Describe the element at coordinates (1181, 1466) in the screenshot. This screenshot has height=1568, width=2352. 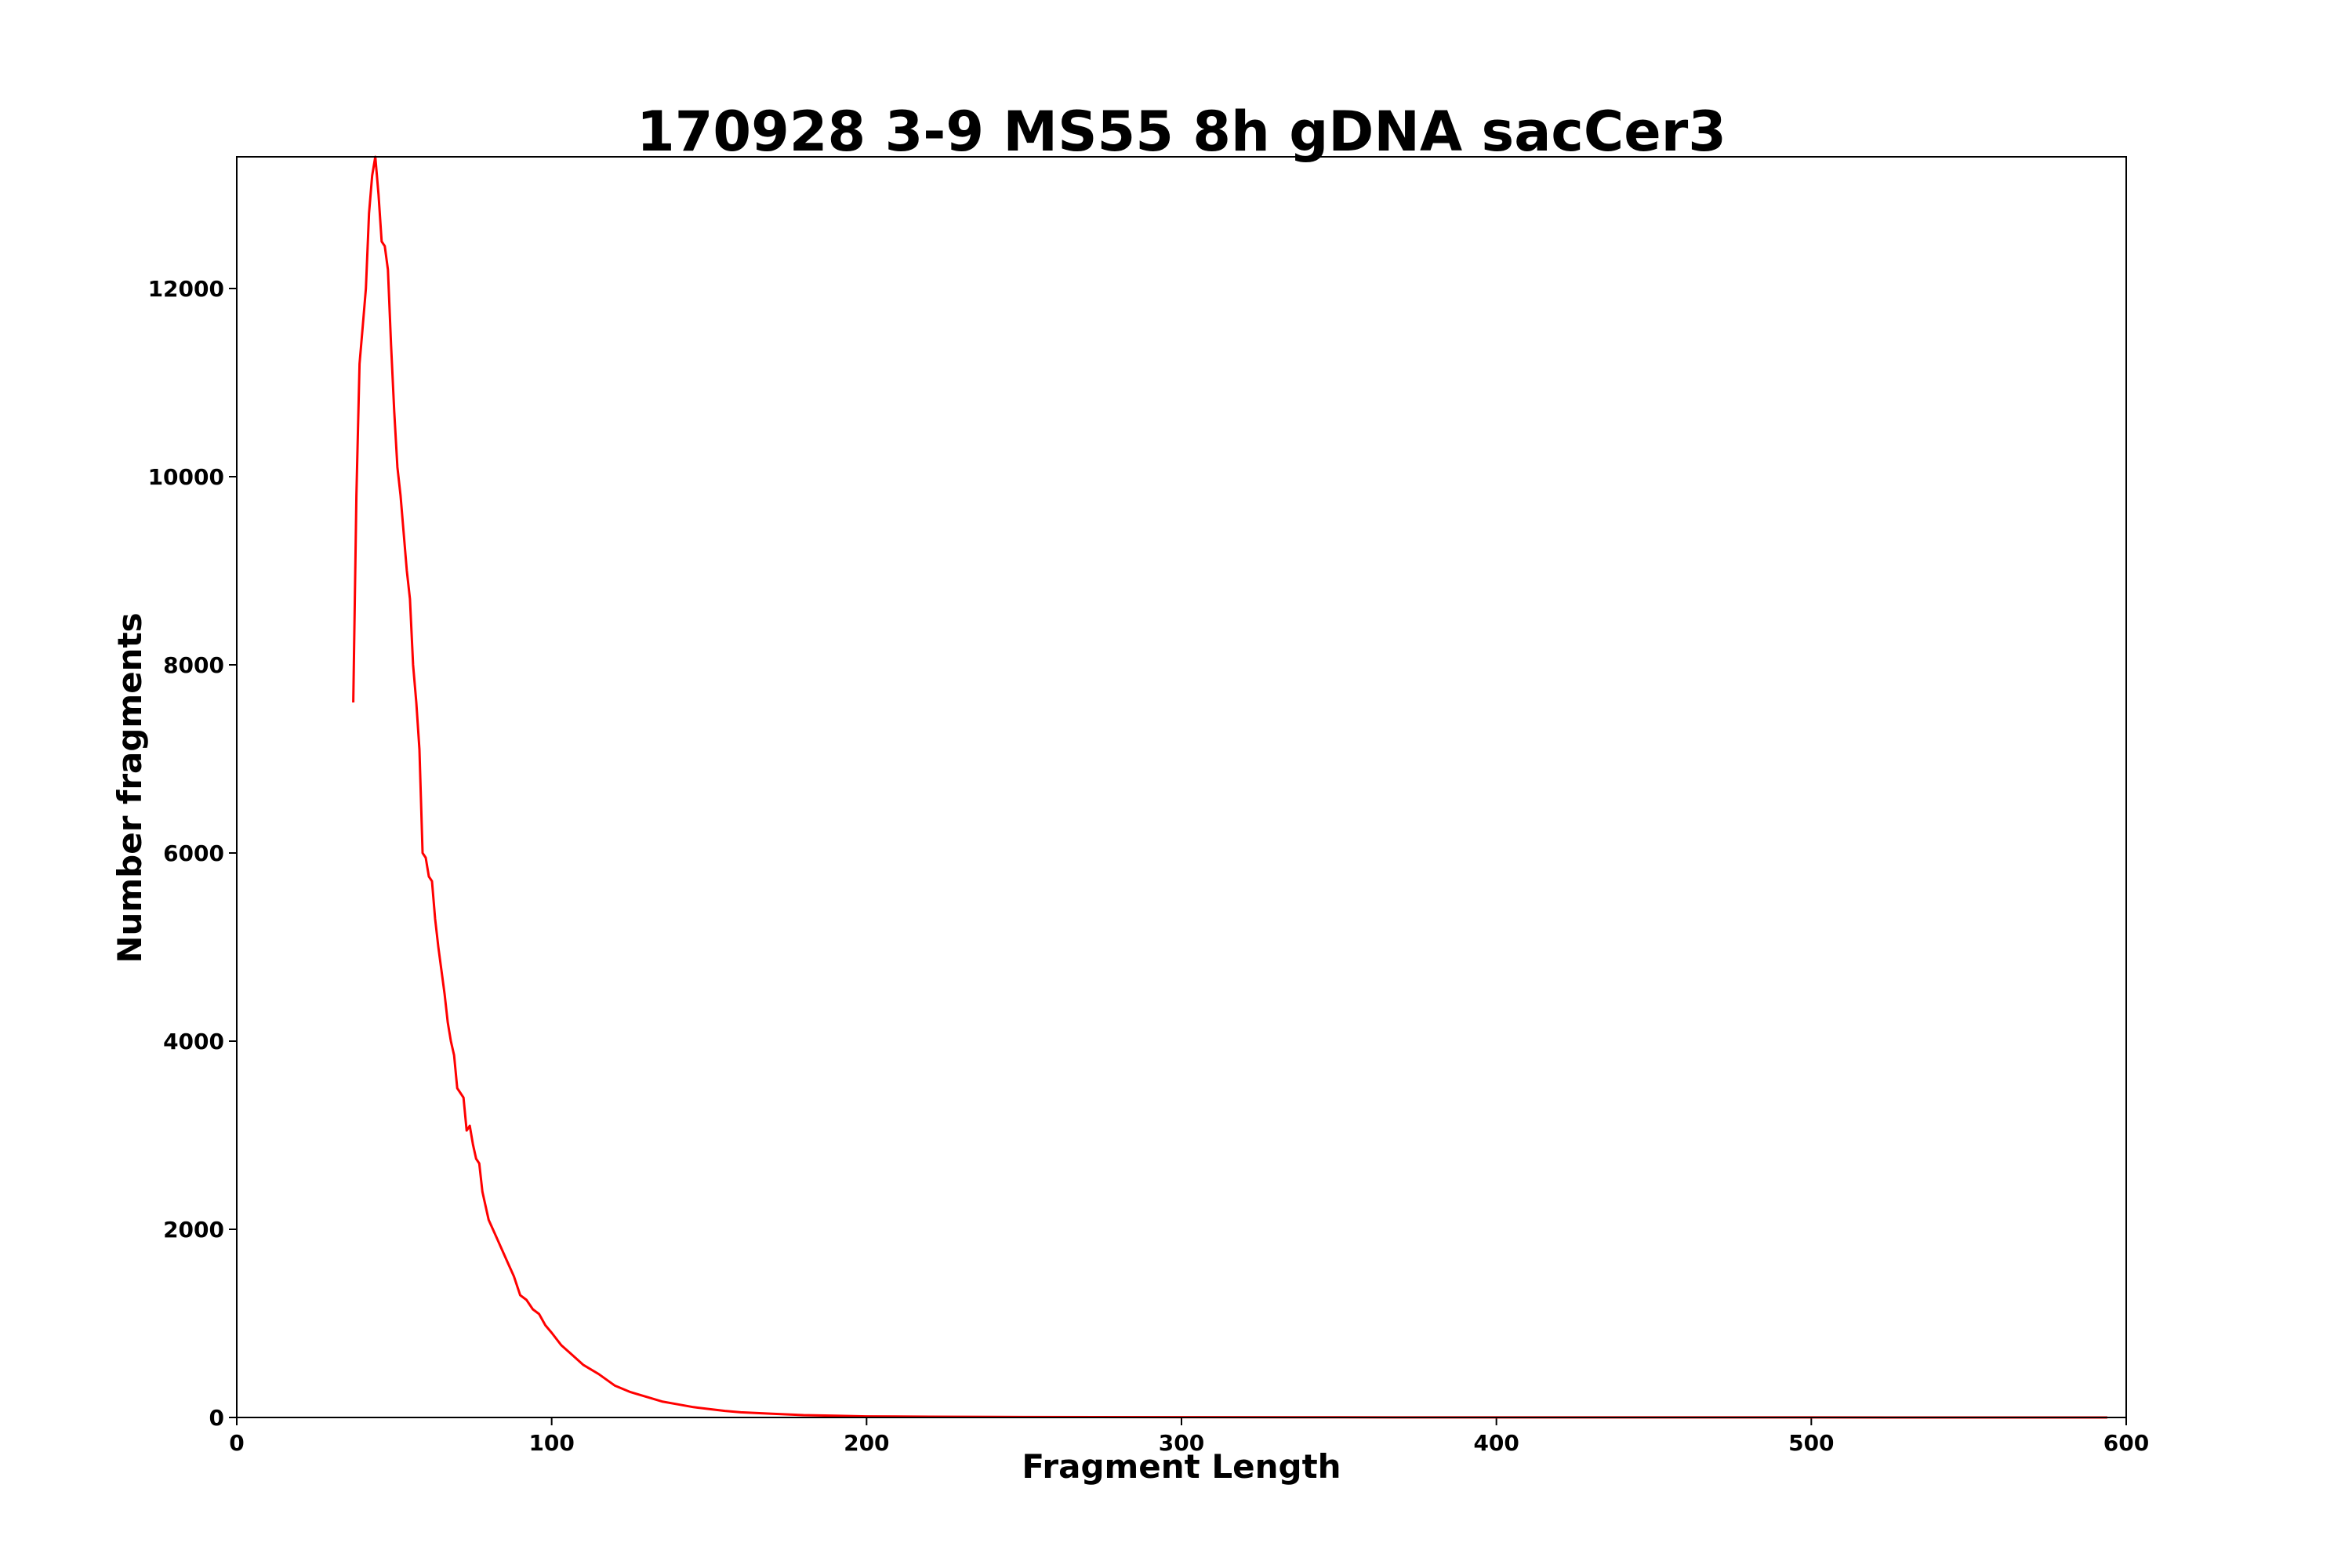
I see `x-axis-label: Fragment Length` at that location.